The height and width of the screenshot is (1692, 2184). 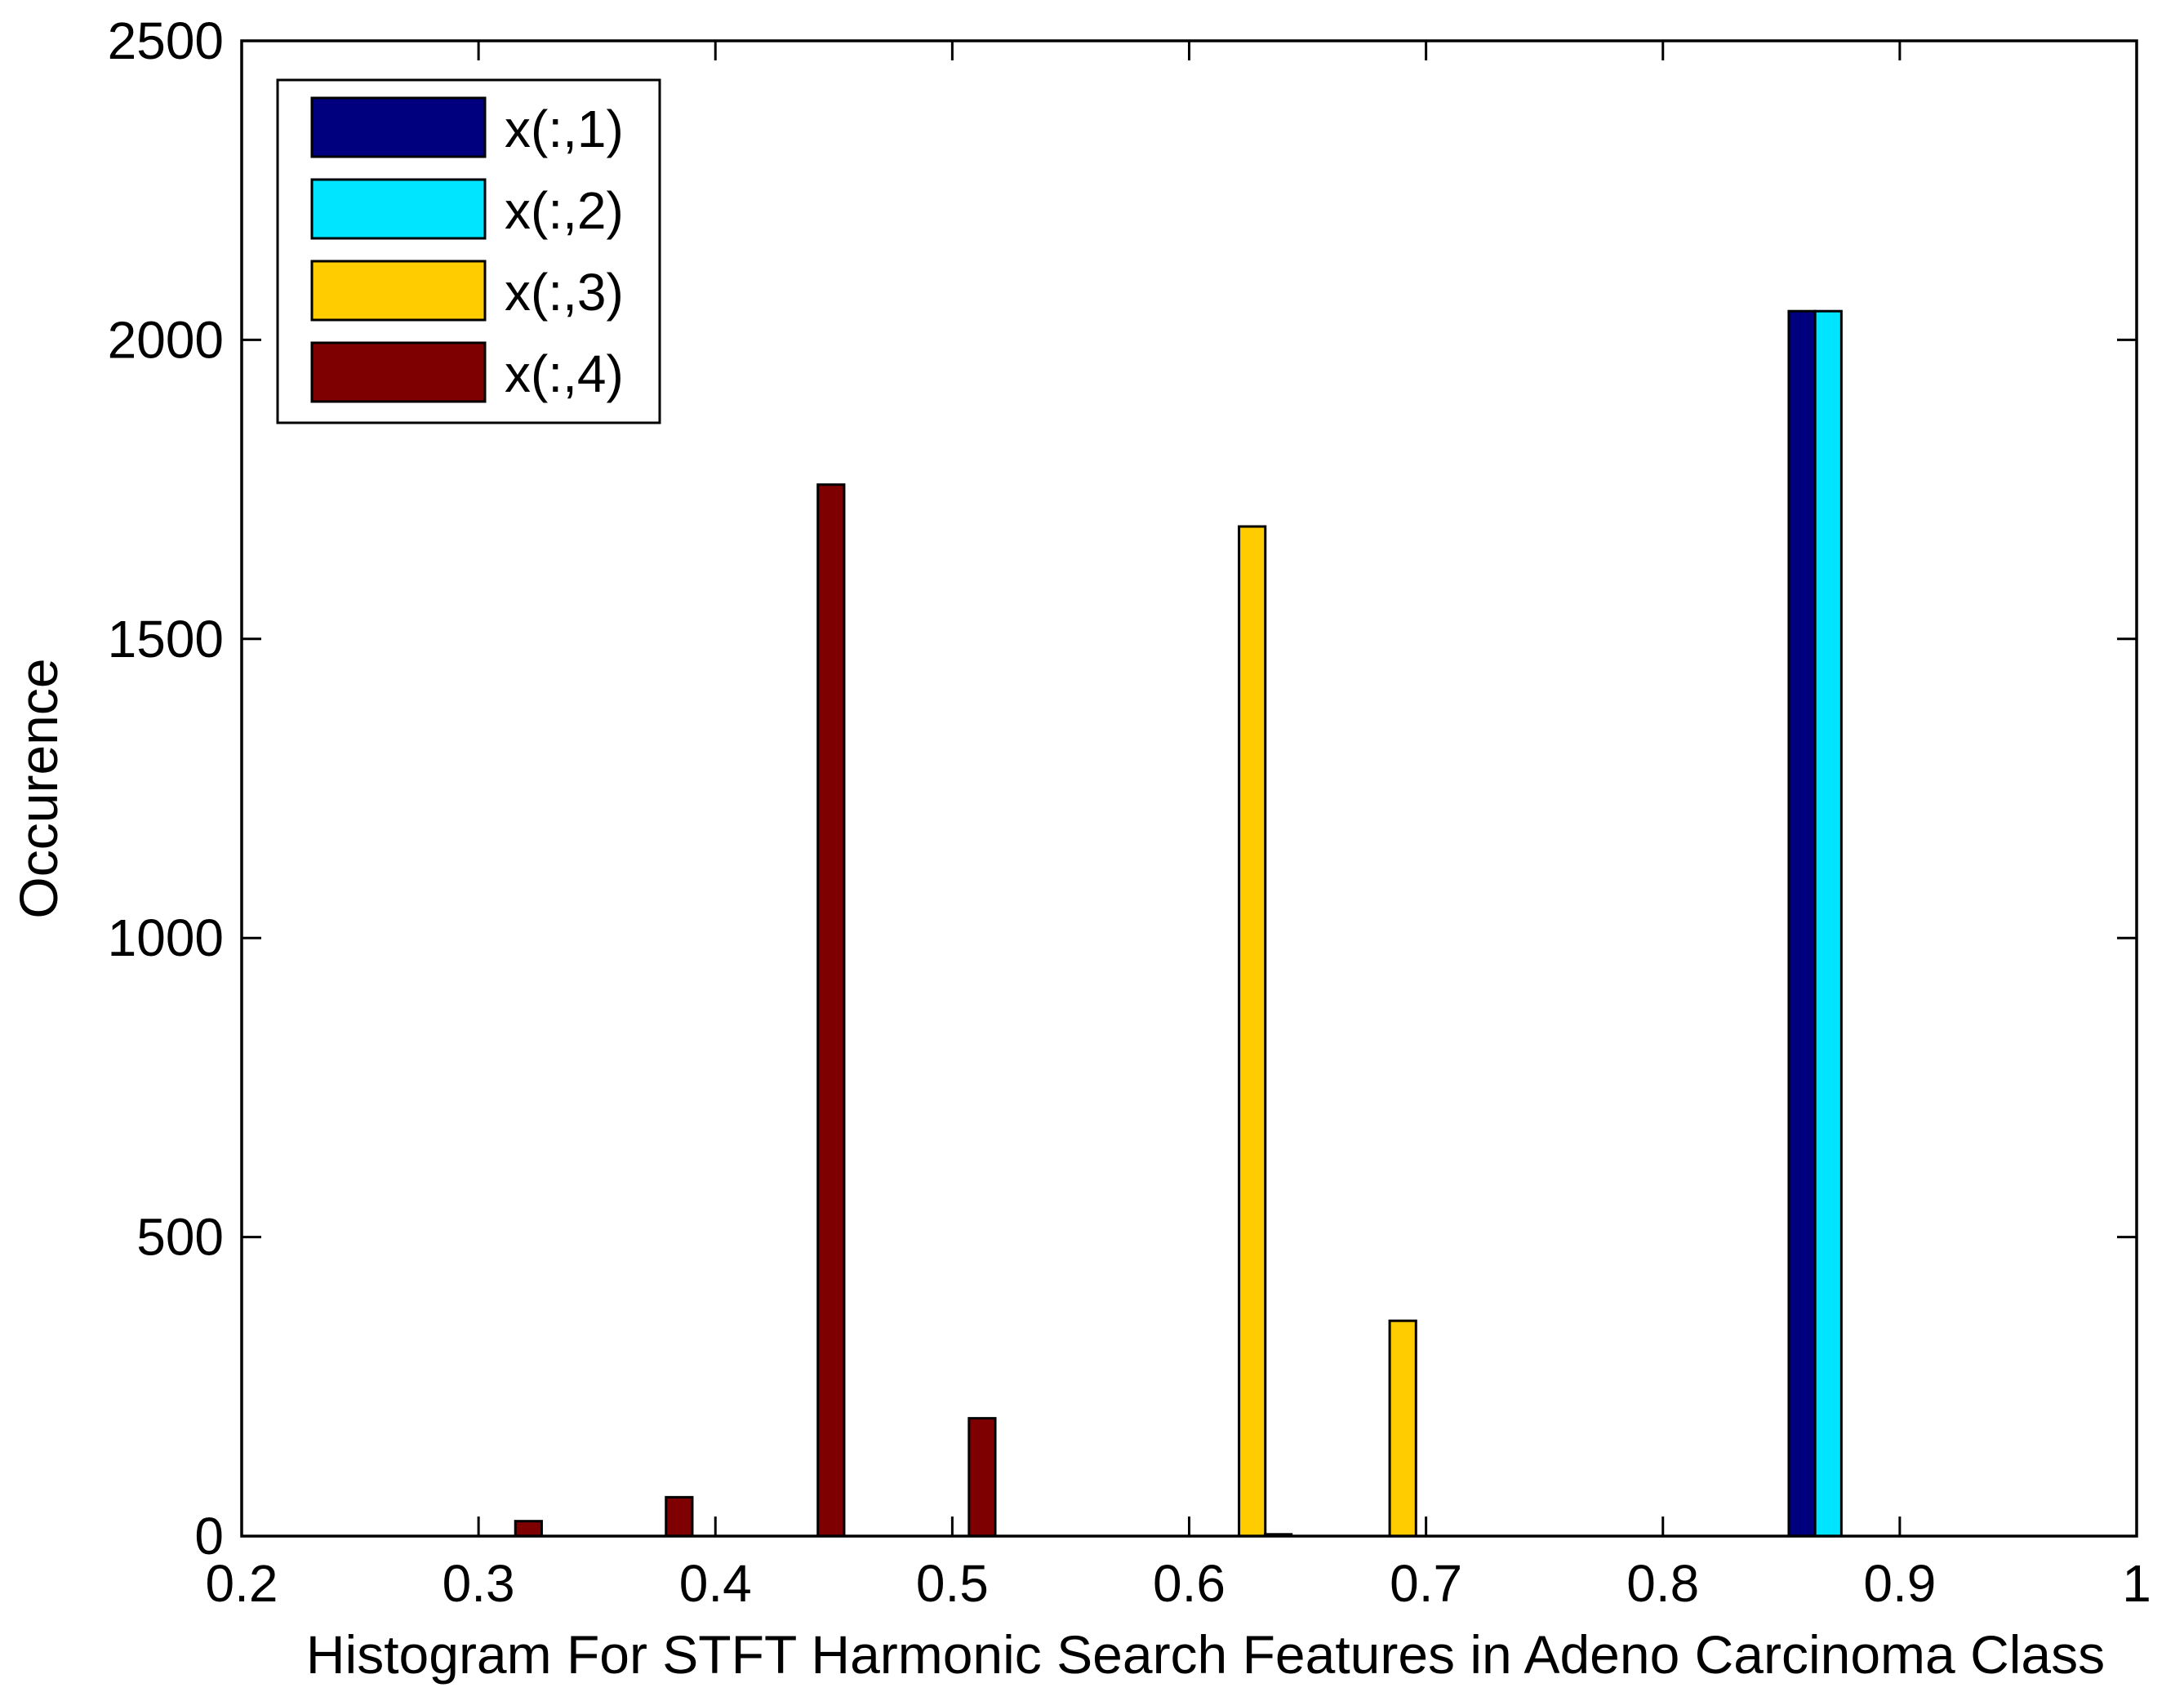 What do you see at coordinates (1900, 1583) in the screenshot?
I see `x-tick-label: 0.9` at bounding box center [1900, 1583].